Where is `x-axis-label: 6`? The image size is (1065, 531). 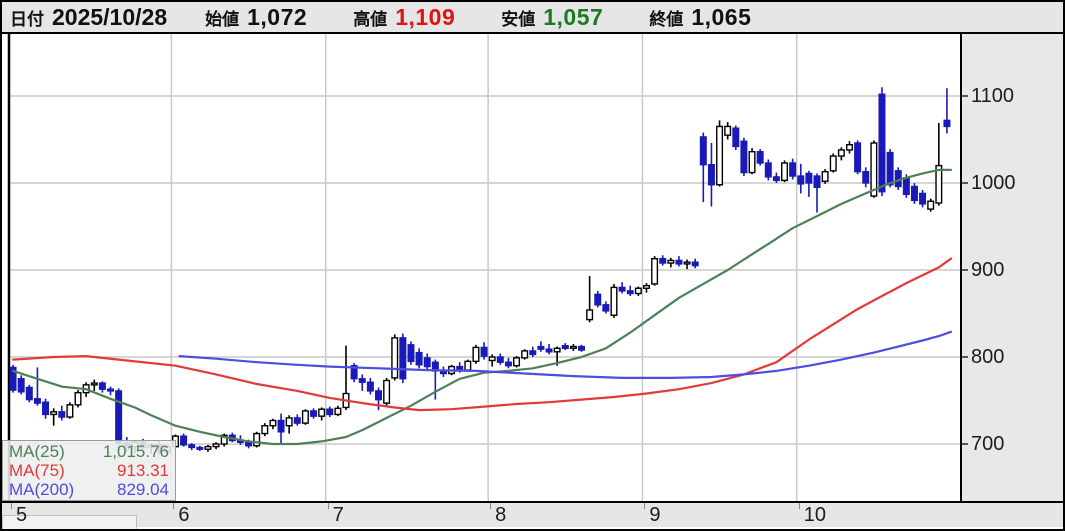
x-axis-label: 6 is located at coordinates (184, 515).